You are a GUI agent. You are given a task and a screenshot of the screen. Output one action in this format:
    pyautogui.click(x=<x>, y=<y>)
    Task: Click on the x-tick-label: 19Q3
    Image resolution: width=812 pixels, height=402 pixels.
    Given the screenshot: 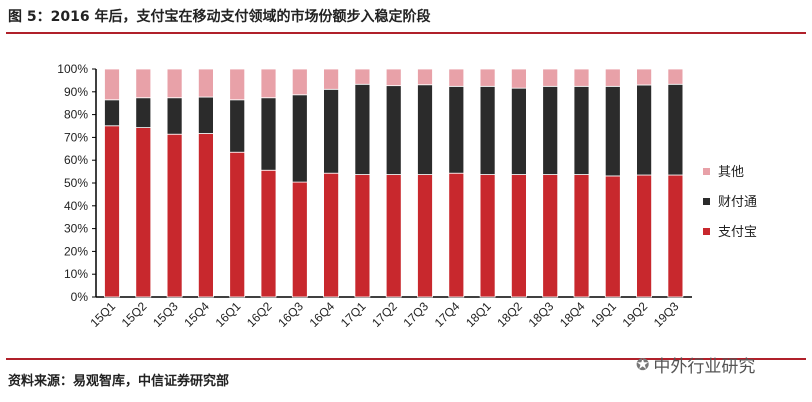 What is the action you would take?
    pyautogui.click(x=666, y=314)
    